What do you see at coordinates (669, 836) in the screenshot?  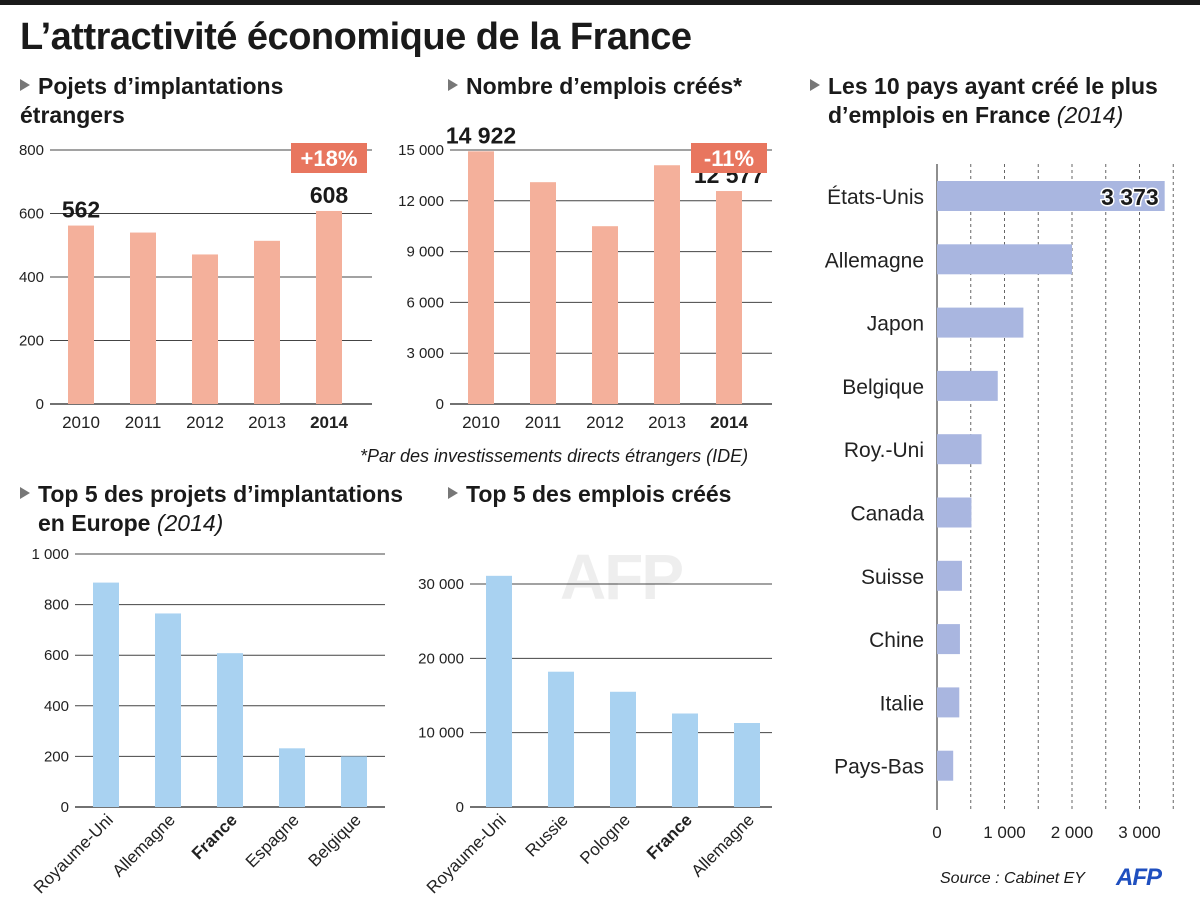 I see `x-tick-label: France` at bounding box center [669, 836].